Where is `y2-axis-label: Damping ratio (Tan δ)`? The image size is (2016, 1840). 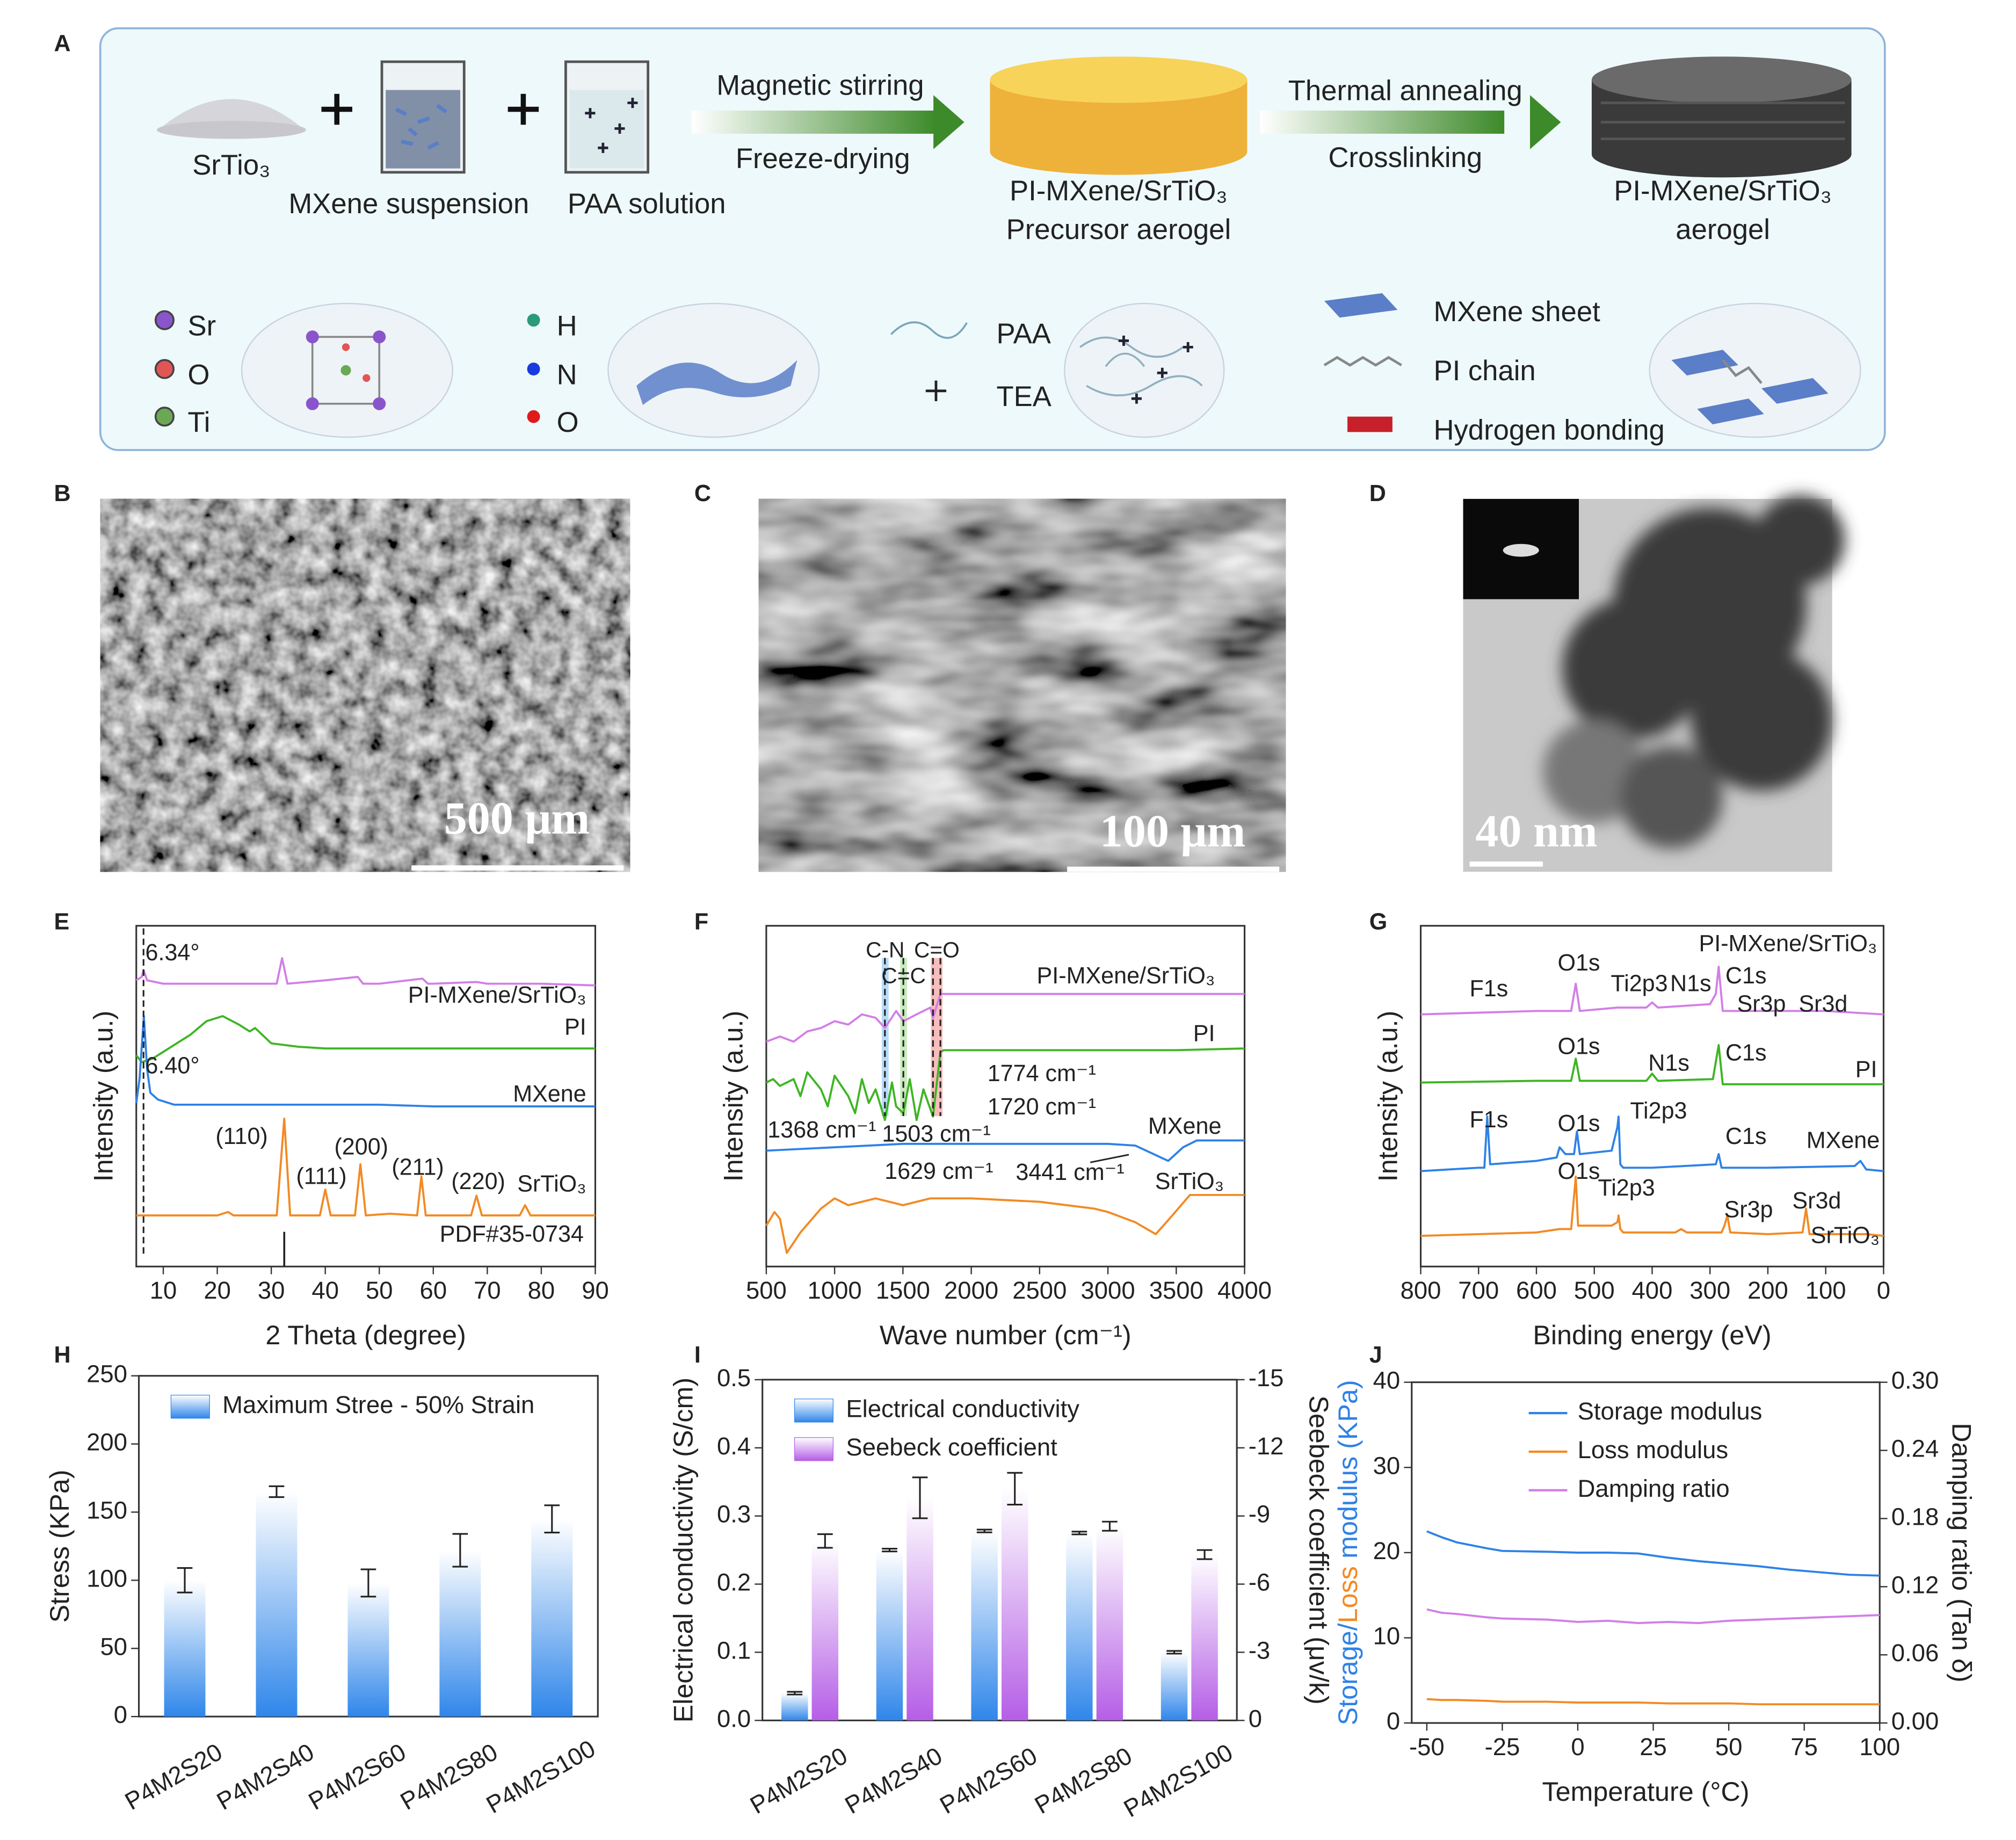 y2-axis-label: Damping ratio (Tan δ) is located at coordinates (1961, 1552).